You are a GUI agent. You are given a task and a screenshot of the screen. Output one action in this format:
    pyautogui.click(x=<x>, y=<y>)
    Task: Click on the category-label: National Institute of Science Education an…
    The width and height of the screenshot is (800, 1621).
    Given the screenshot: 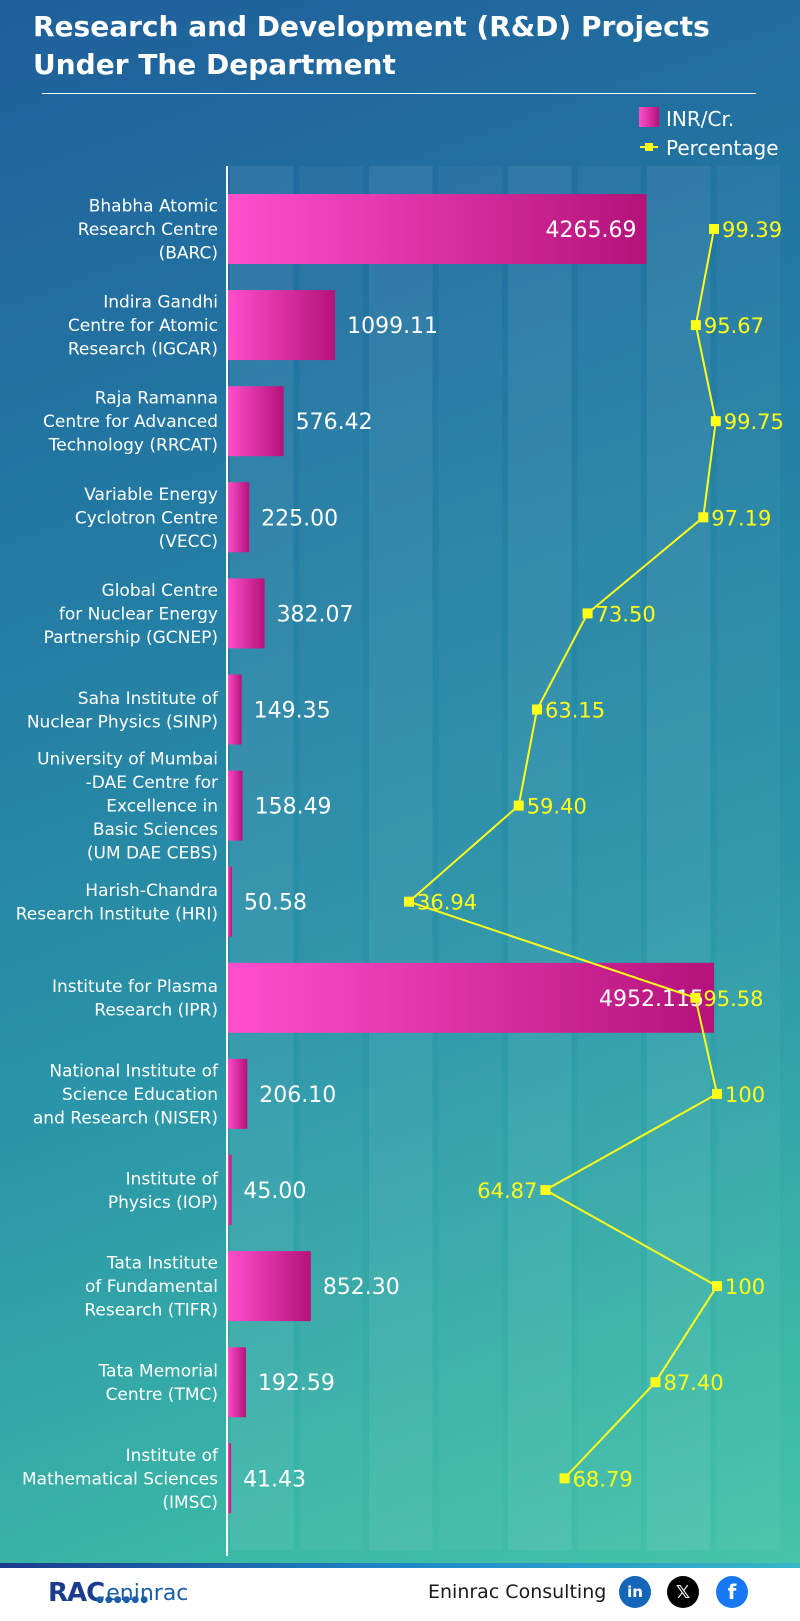 What is the action you would take?
    pyautogui.click(x=126, y=1094)
    